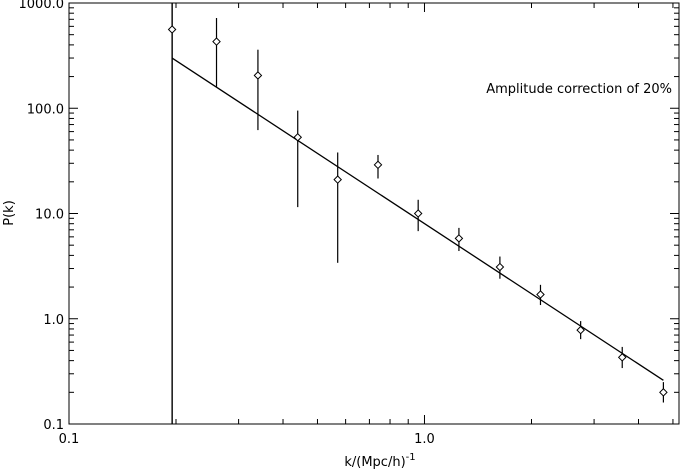 The width and height of the screenshot is (680, 469). What do you see at coordinates (9, 213) in the screenshot?
I see `y-axis-title: P(k)` at bounding box center [9, 213].